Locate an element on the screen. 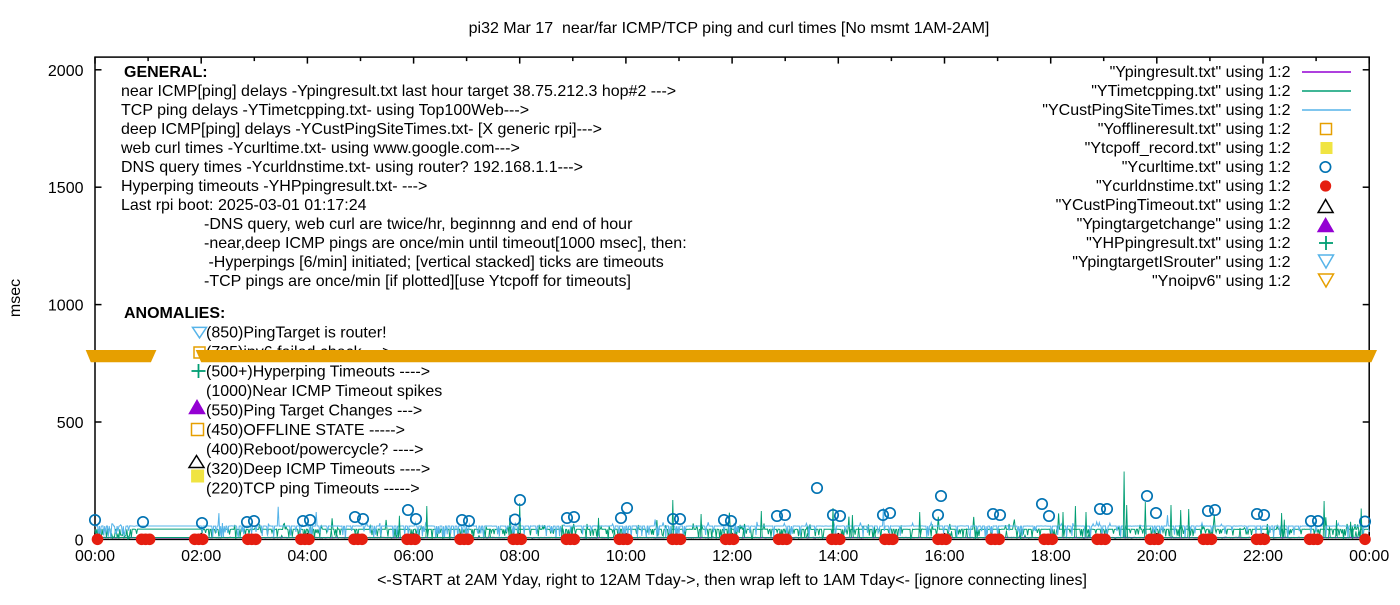 This screenshot has width=1400, height=605. svg-text: "YTimetcpping.txt" using 1:2 is located at coordinates (1190, 91).